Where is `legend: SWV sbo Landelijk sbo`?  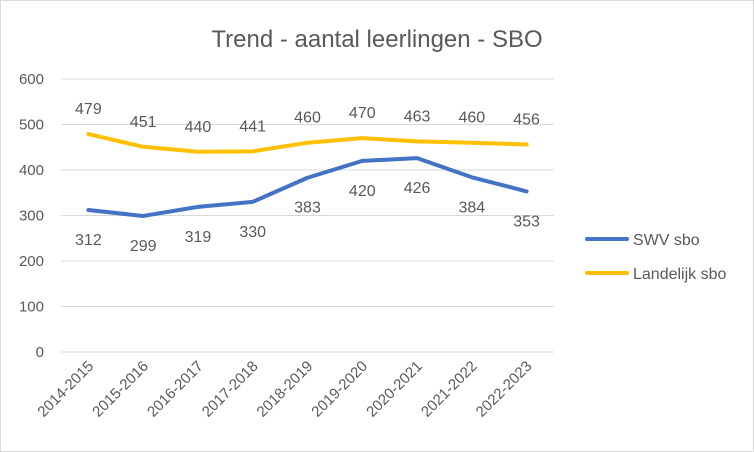 legend: SWV sbo Landelijk sbo is located at coordinates (656, 257).